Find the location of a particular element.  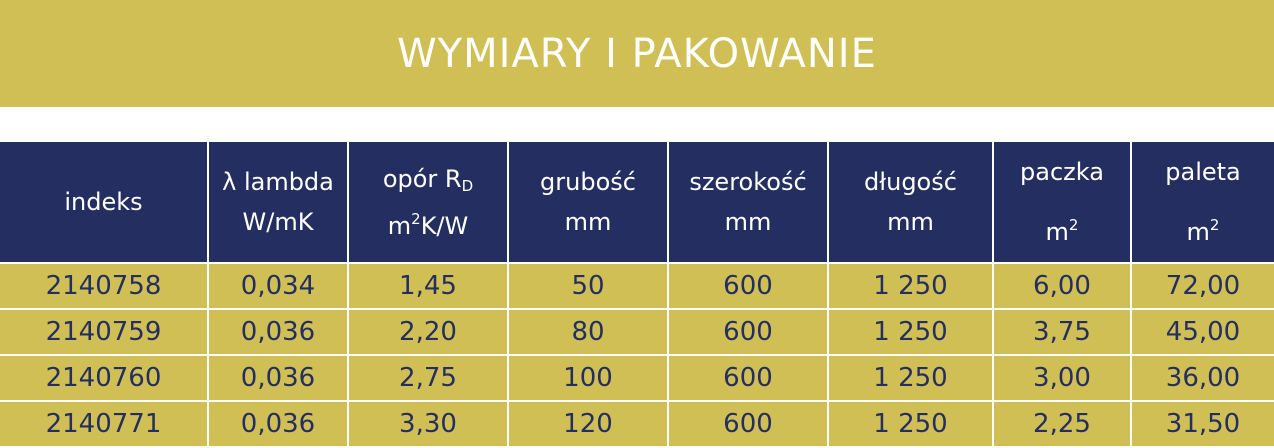

table-cell: 1,45 is located at coordinates (428, 286).